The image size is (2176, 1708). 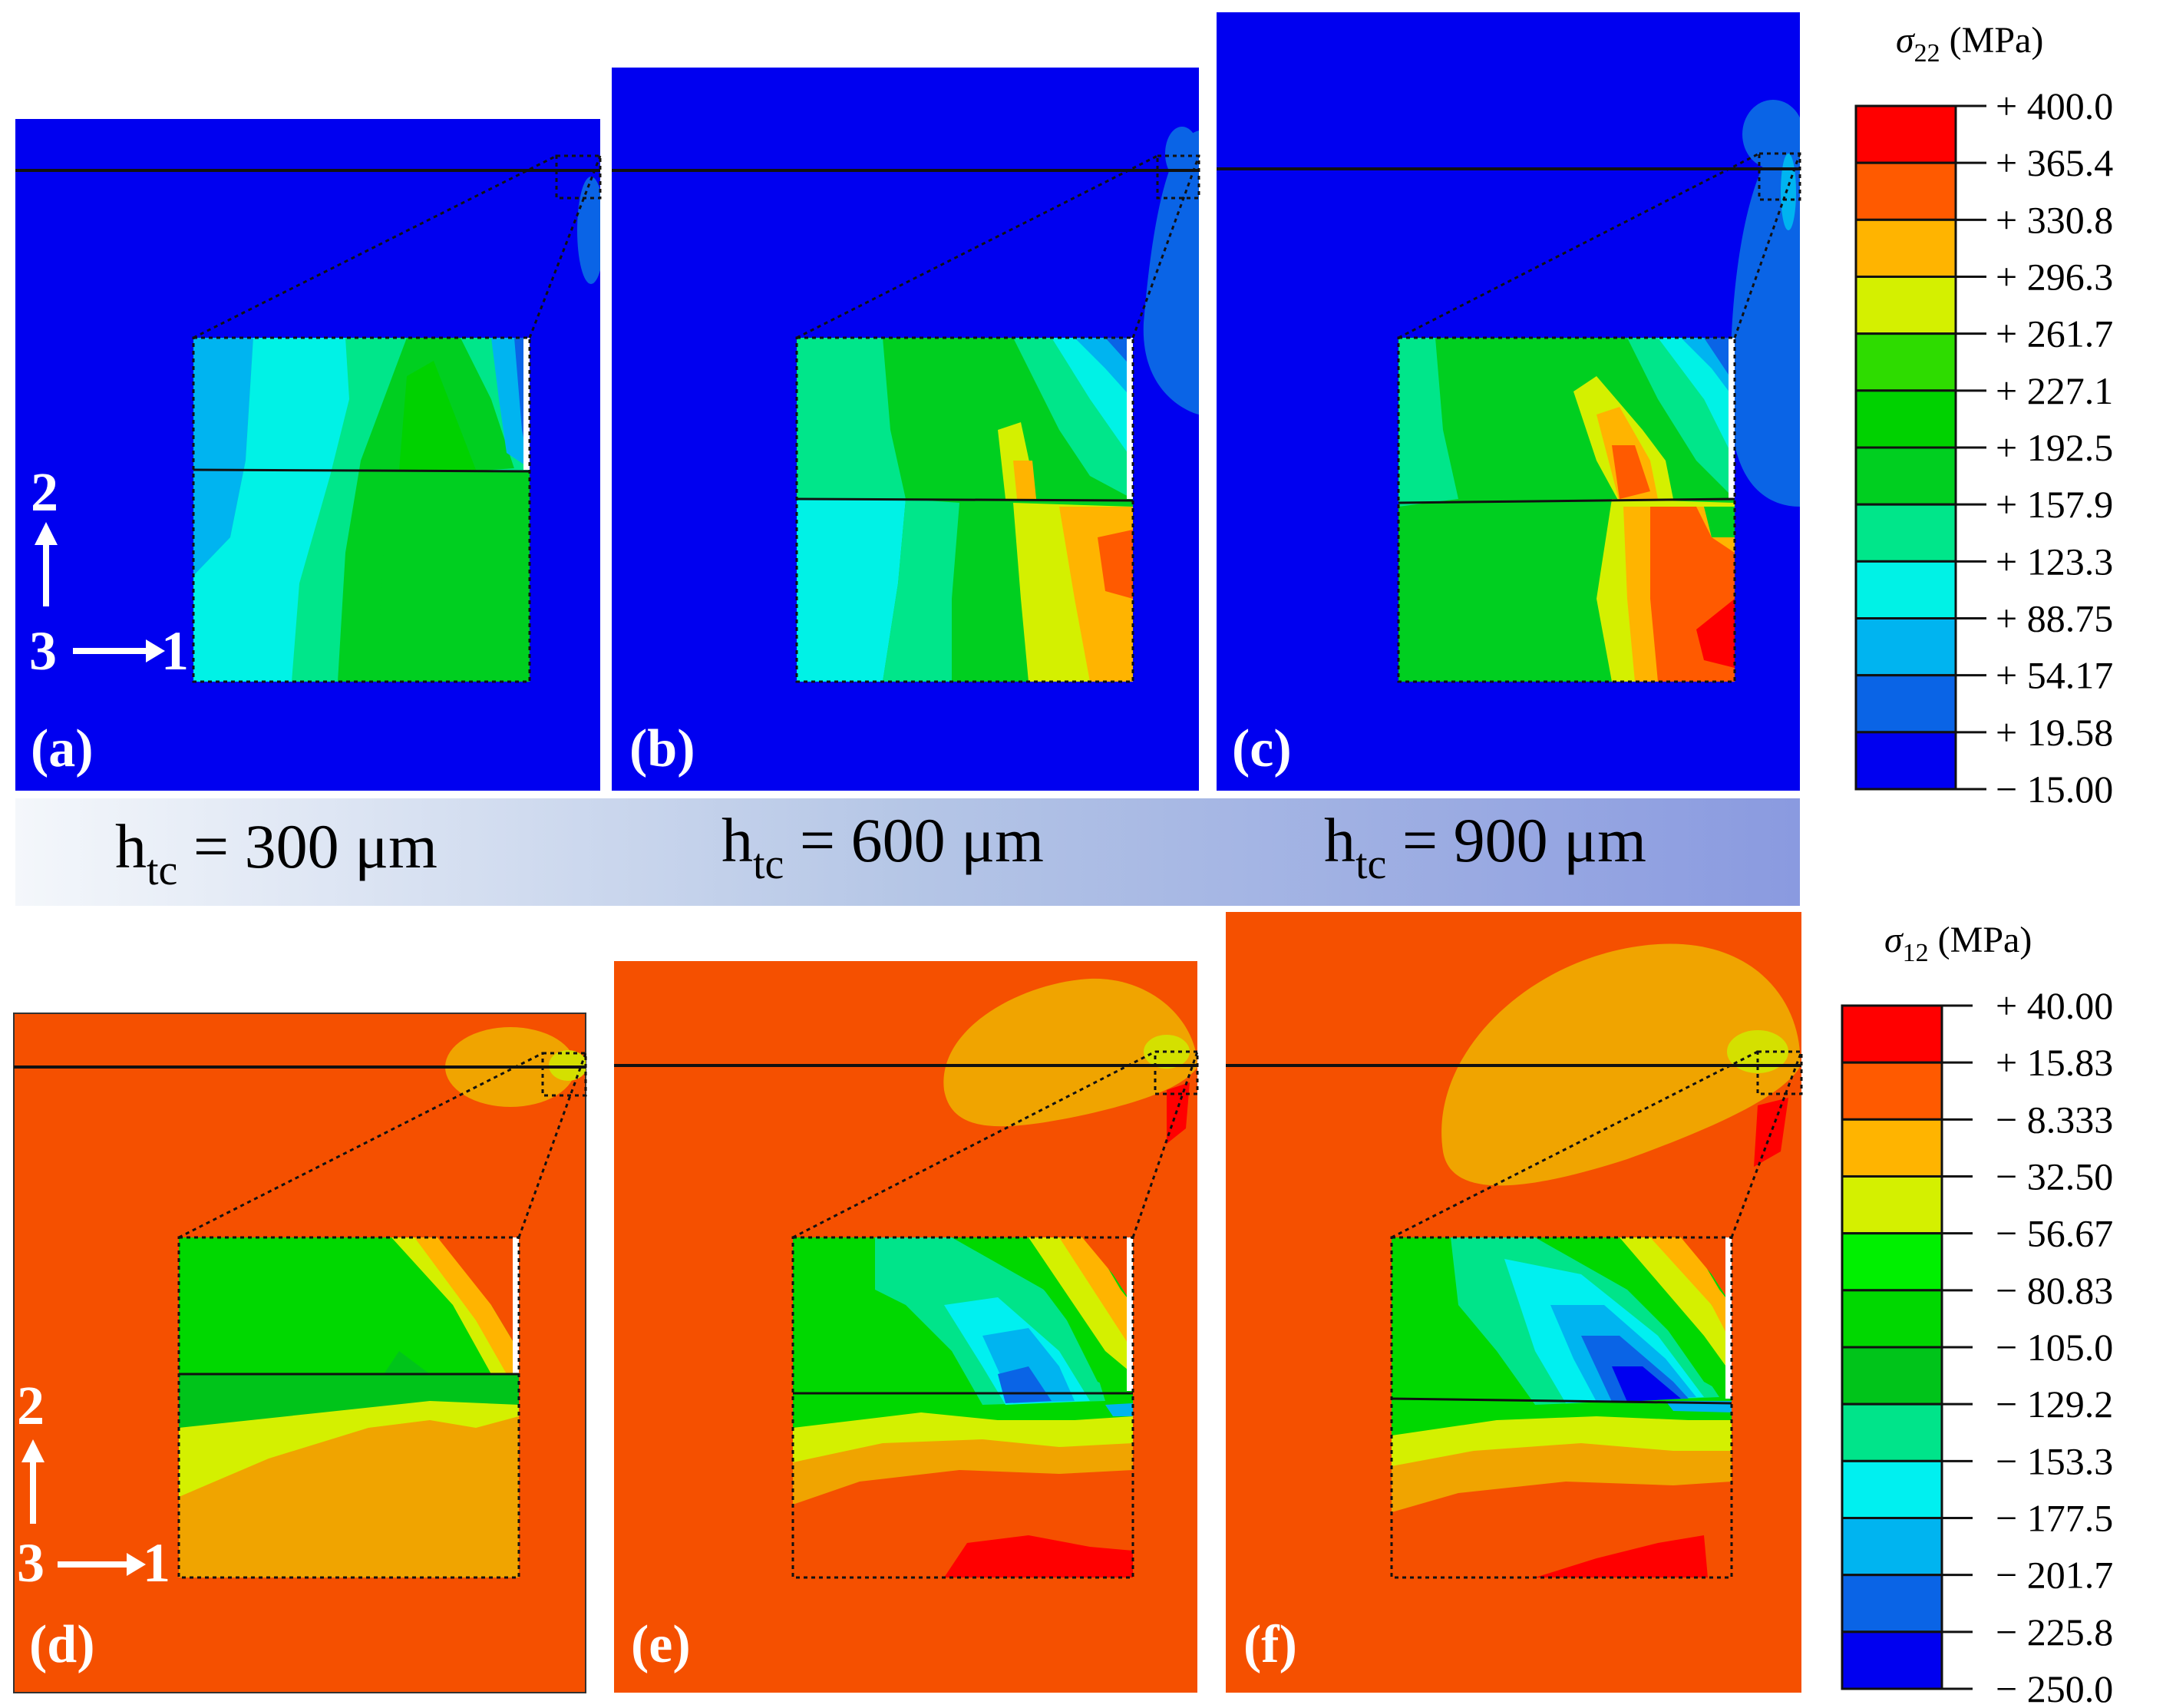 I want to click on panel-b-label: (b), so click(x=662, y=748).